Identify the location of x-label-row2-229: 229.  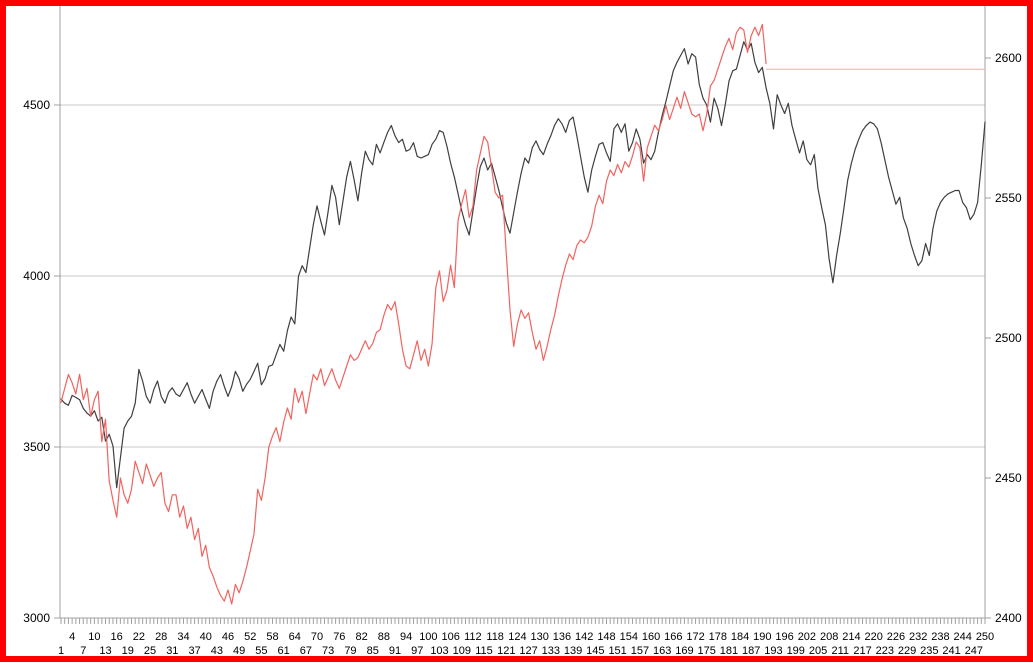
(907, 651).